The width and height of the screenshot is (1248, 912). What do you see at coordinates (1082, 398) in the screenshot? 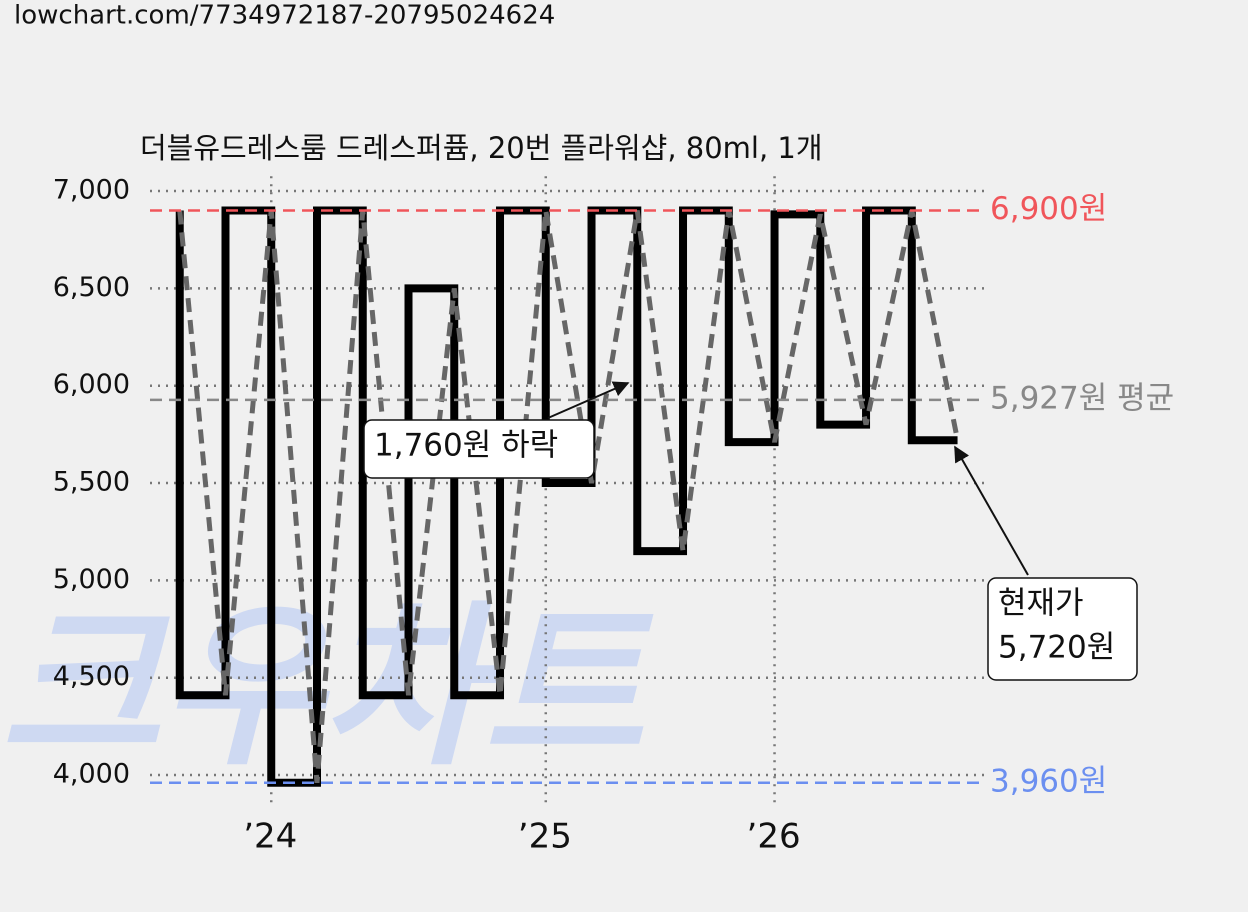
I see `reference-label: 5,927원 평균` at bounding box center [1082, 398].